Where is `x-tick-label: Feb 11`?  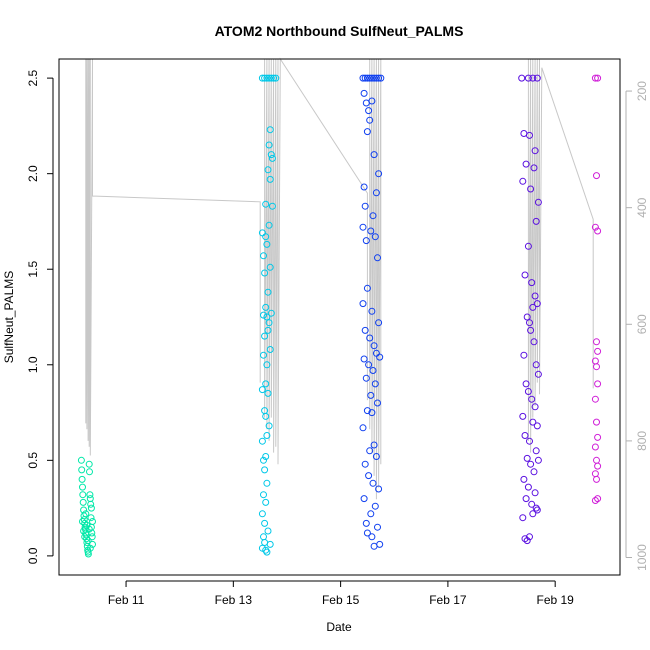
x-tick-label: Feb 11 is located at coordinates (126, 600).